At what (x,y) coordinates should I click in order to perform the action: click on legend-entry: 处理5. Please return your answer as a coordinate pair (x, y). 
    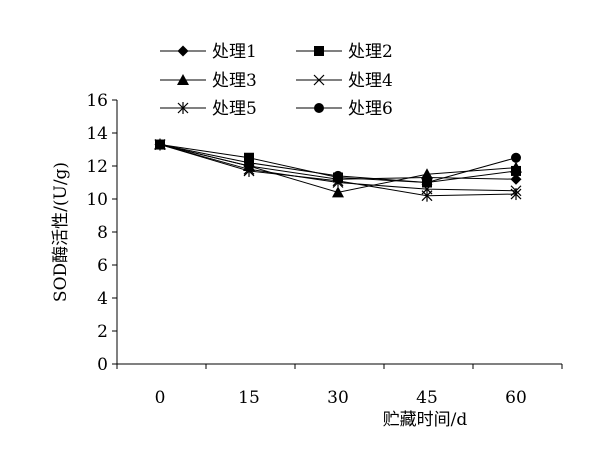
    Looking at the image, I should click on (208, 109).